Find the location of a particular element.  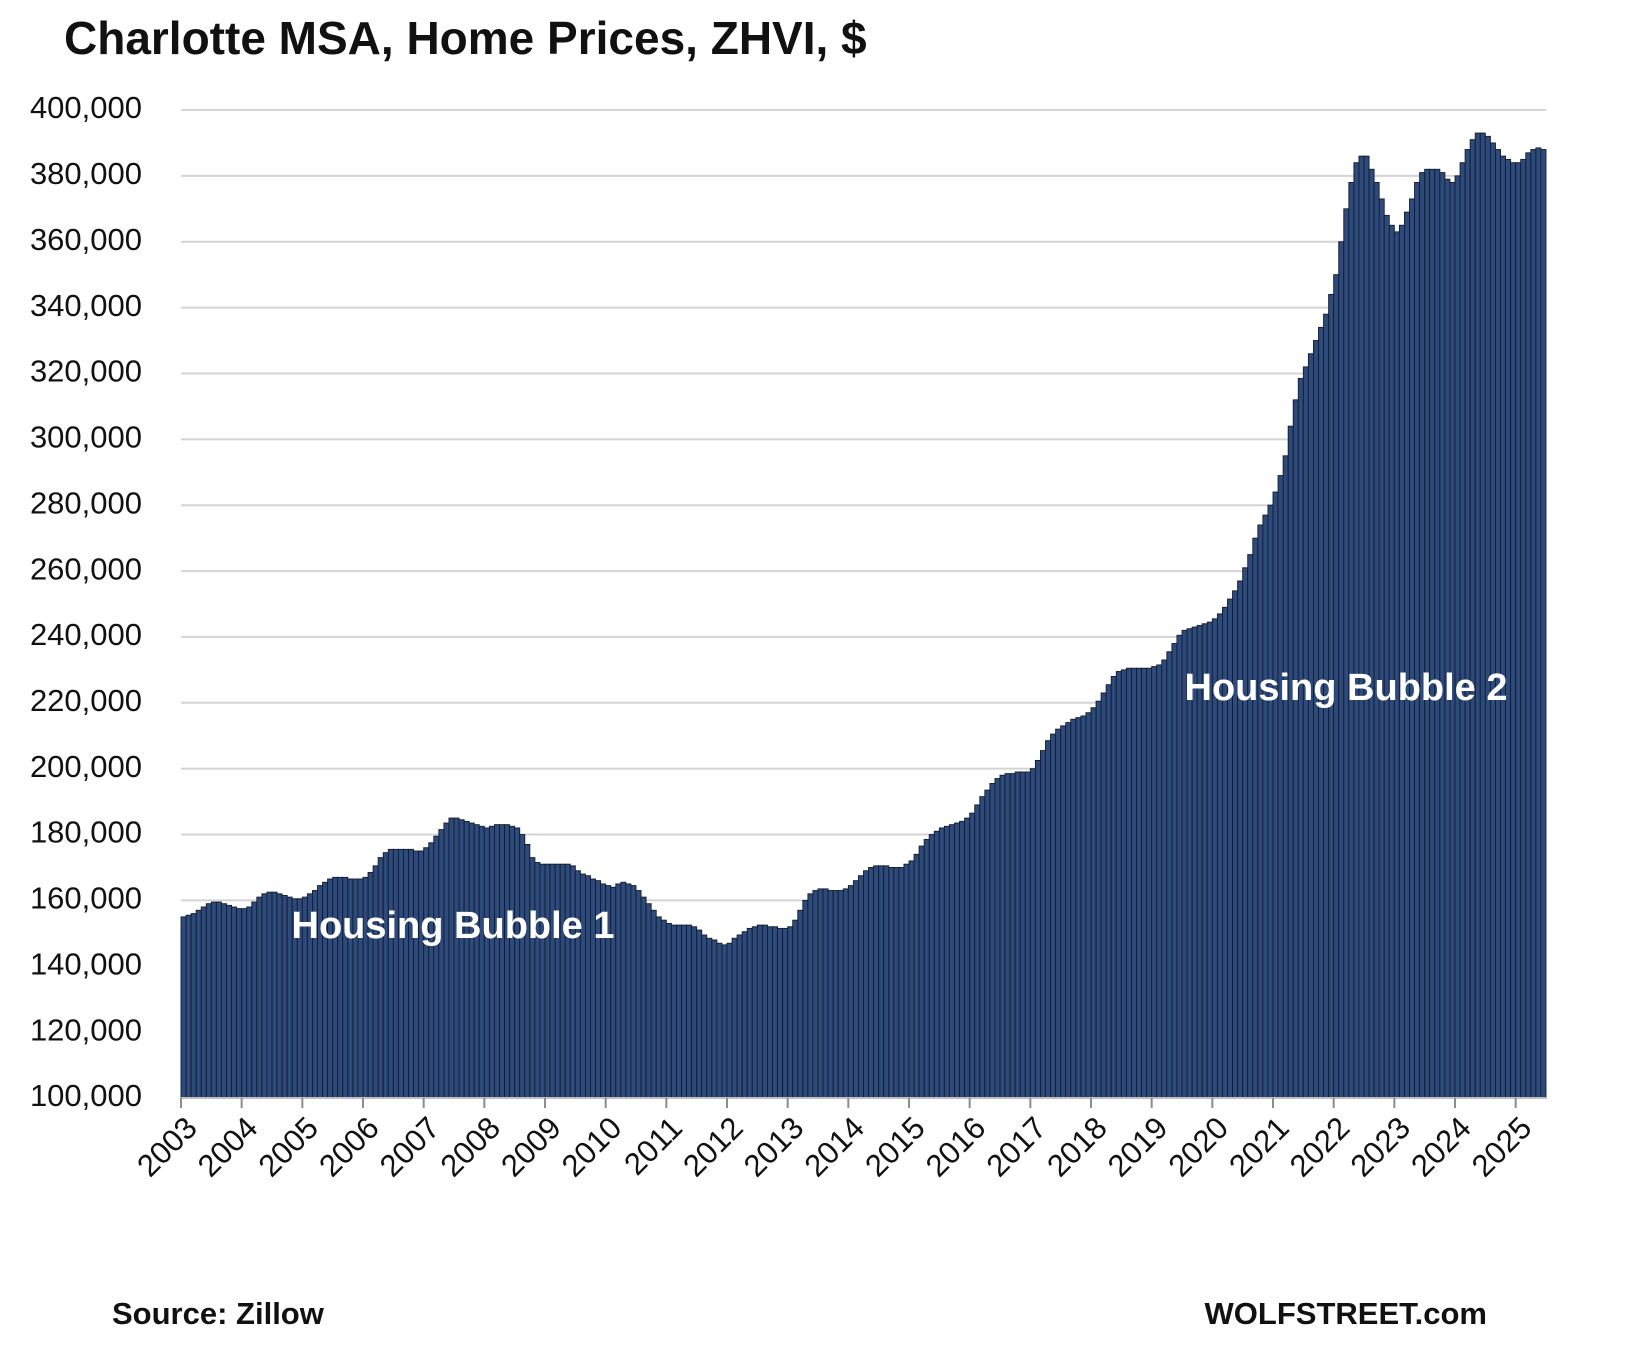

y-tick-label: 340,000 is located at coordinates (86, 305).